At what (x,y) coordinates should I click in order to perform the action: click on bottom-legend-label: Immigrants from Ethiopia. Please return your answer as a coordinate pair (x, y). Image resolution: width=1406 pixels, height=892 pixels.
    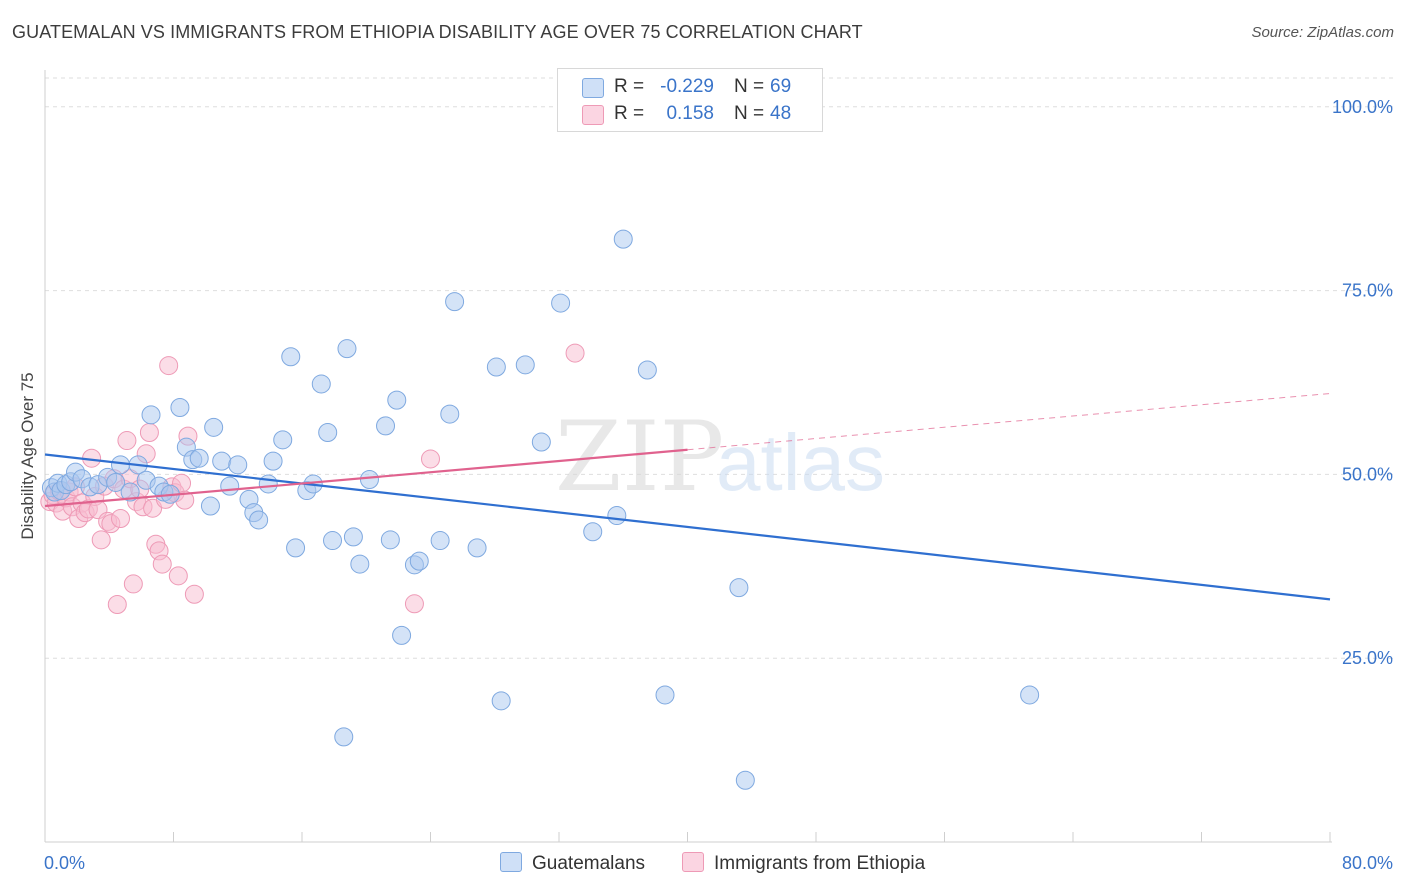
    Looking at the image, I should click on (820, 863).